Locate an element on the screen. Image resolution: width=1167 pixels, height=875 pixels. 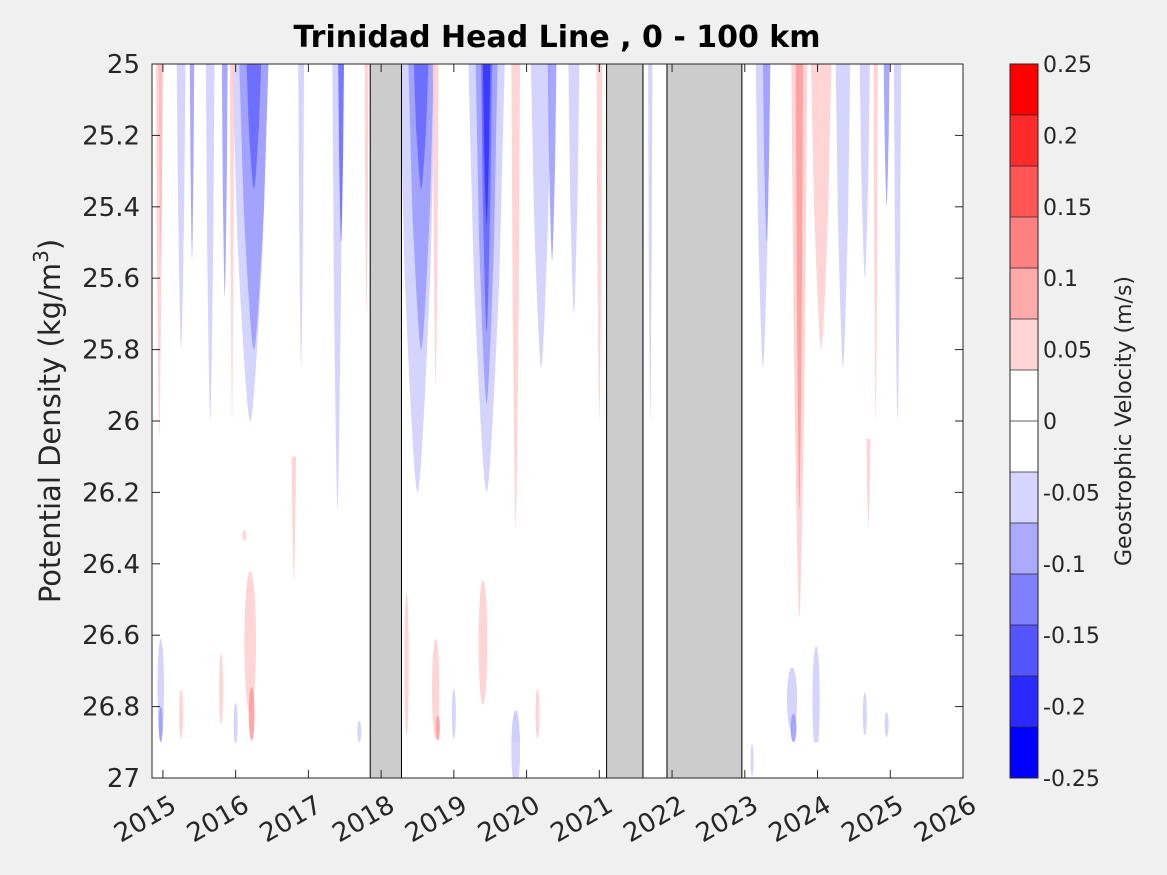
colorbar-label: Geostrophic Velocity (m/s) is located at coordinates (1124, 421).